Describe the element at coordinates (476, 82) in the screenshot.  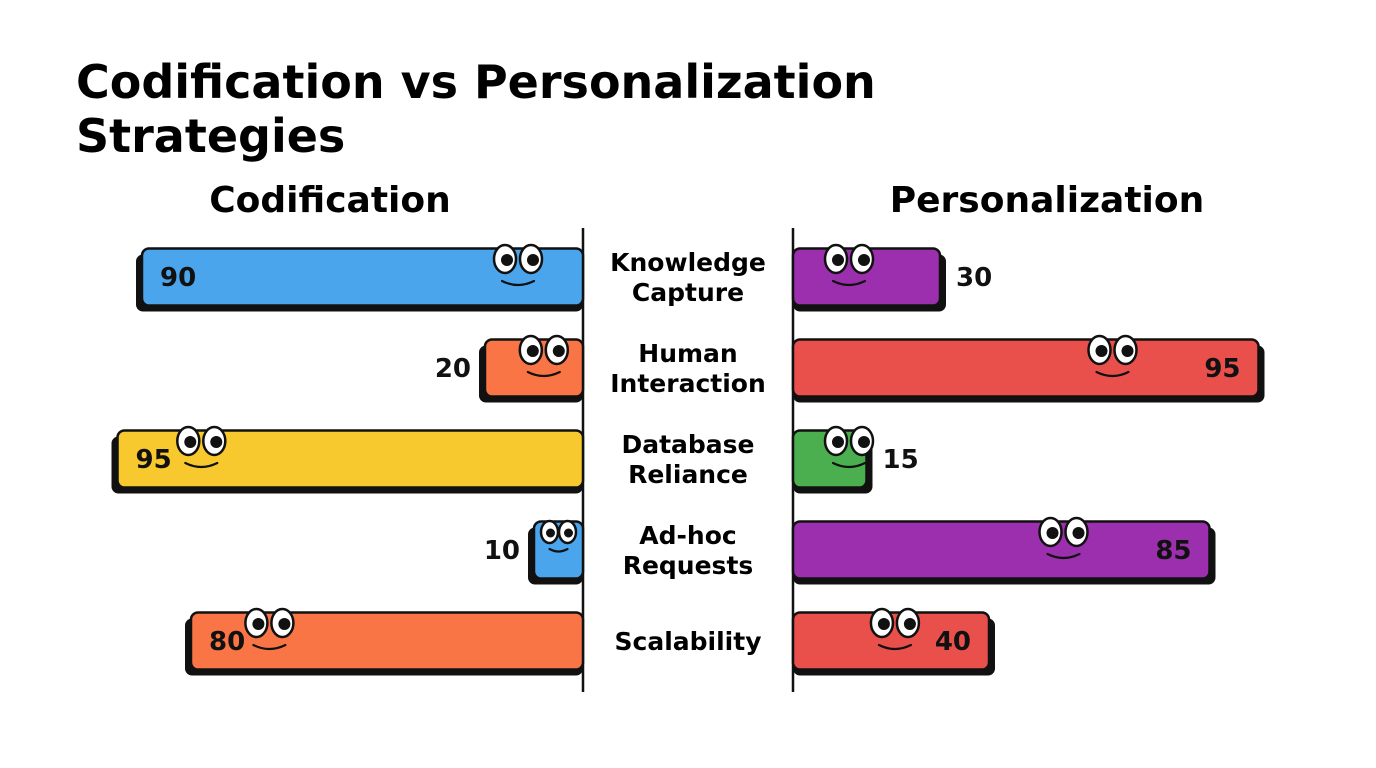
I see `chart-title-line-1: Codification vs Personalization` at that location.